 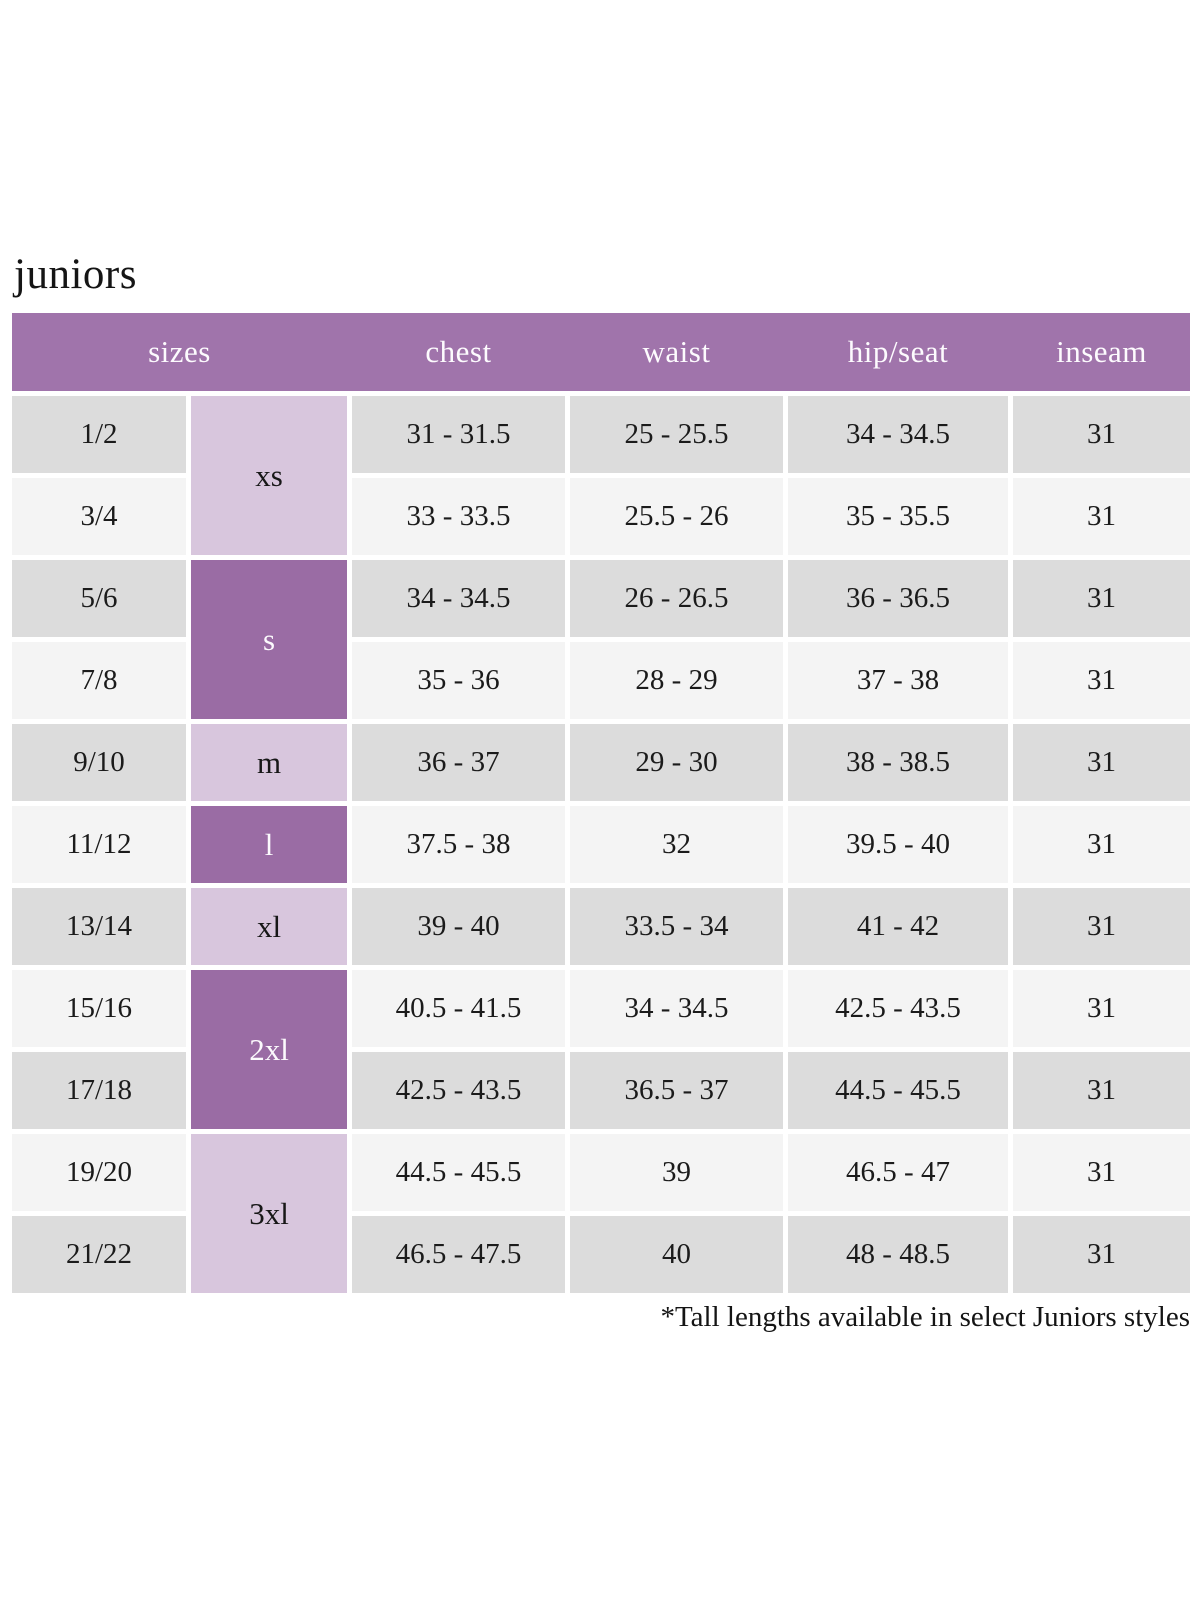 I want to click on page-title: juniors, so click(x=75, y=274).